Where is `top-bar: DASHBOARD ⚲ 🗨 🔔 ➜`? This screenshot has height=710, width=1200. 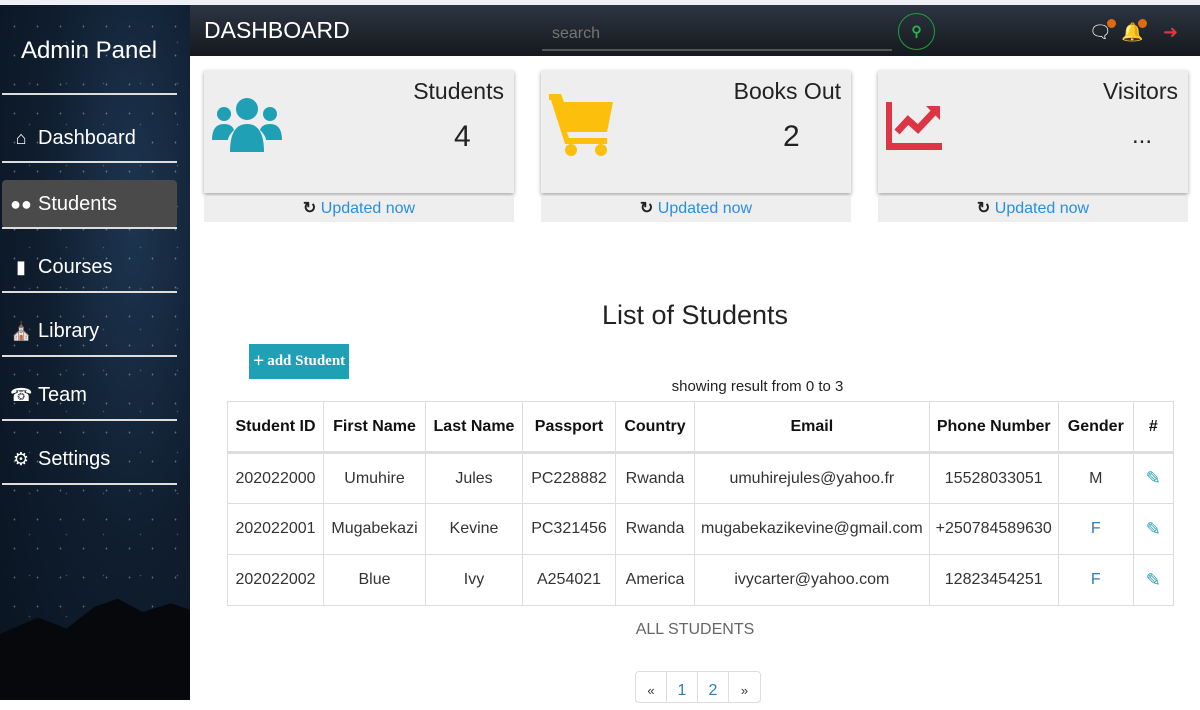
top-bar: DASHBOARD ⚲ 🗨 🔔 ➜ is located at coordinates (695, 30).